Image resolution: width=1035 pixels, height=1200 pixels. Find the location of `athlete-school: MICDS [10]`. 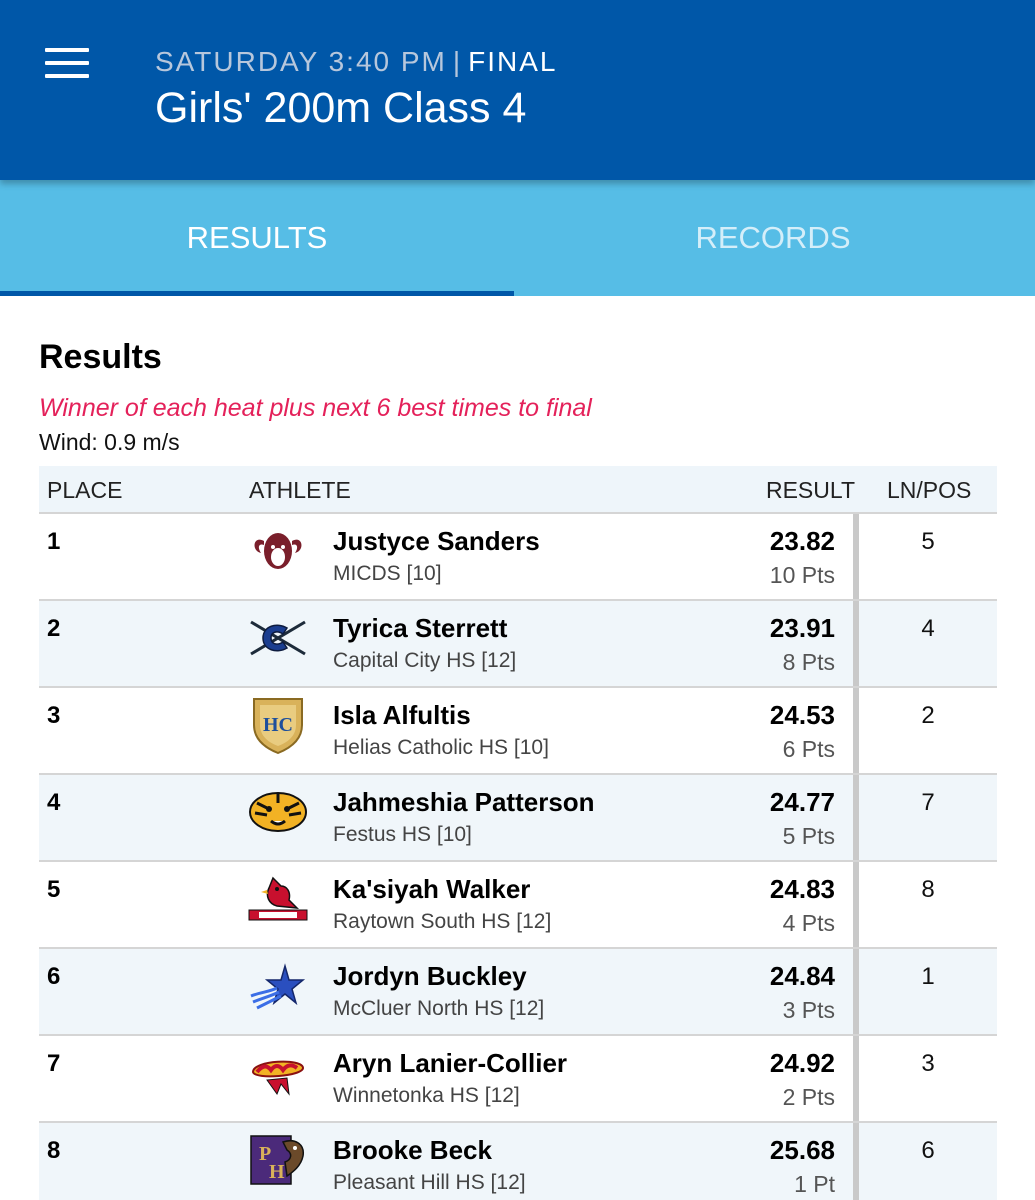

athlete-school: MICDS [10] is located at coordinates (387, 573).